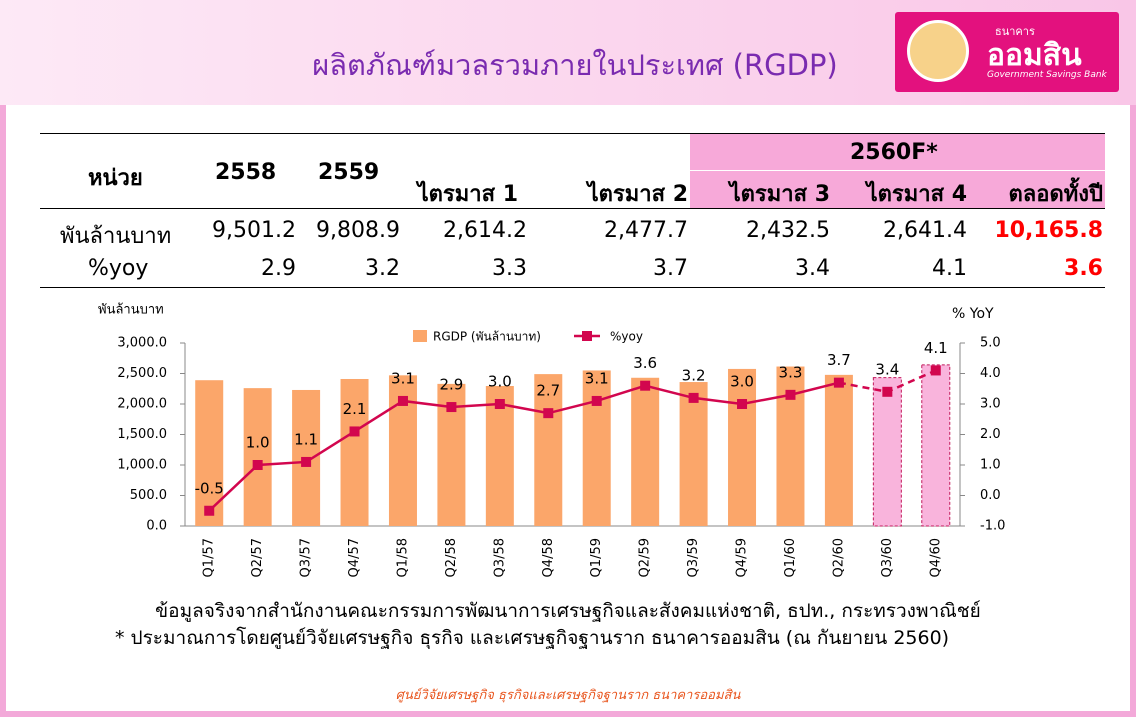  I want to click on data-label: -0.5, so click(209, 488).